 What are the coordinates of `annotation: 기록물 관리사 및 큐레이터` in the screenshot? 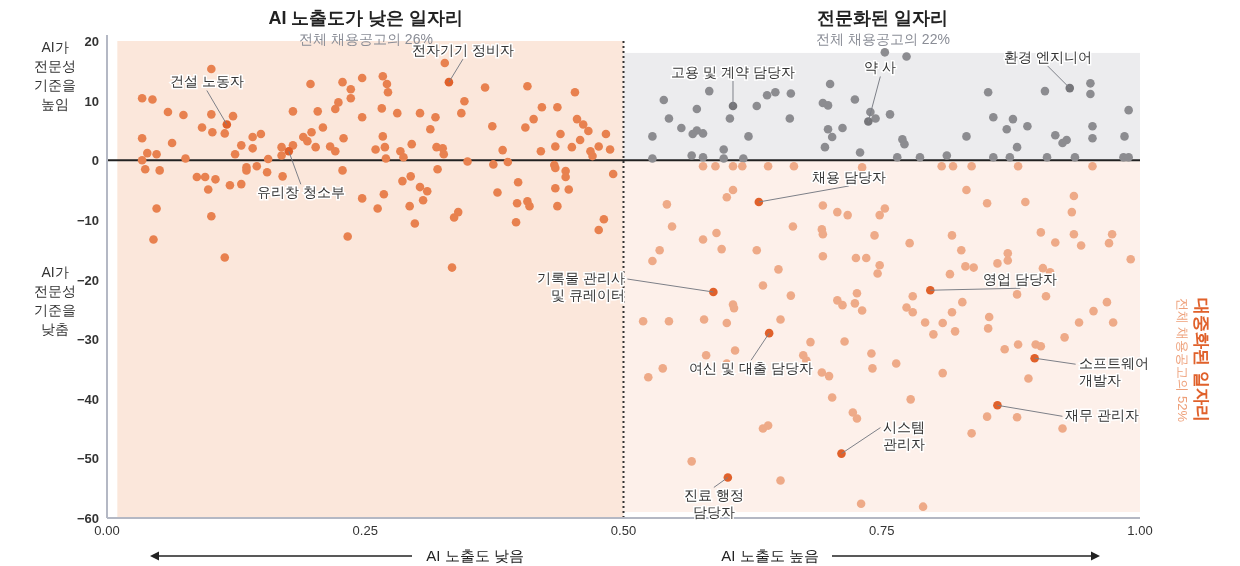 It's located at (581, 287).